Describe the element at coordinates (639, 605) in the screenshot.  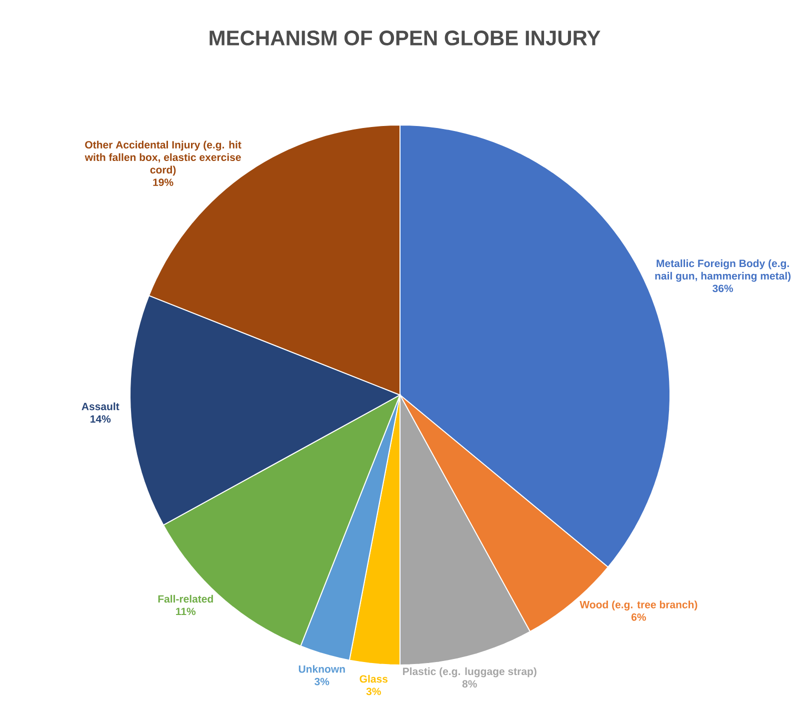
I see `slice-label: Wood (e.g. tree branch)` at that location.